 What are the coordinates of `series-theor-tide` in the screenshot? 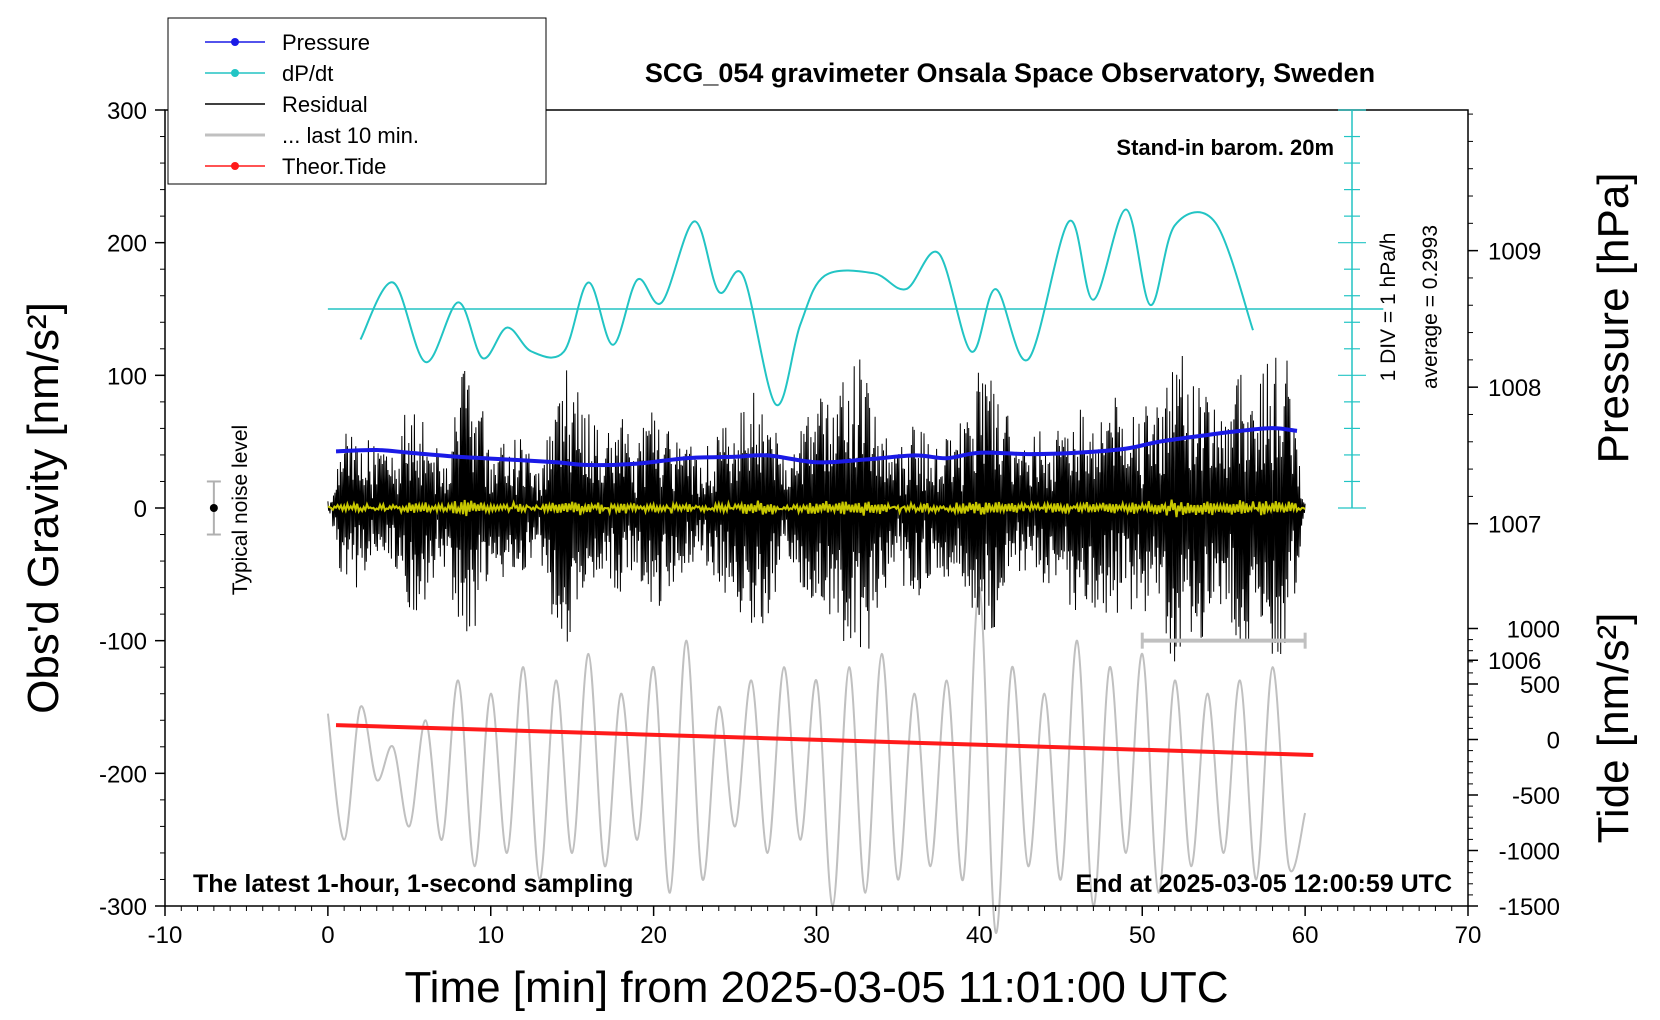 It's located at (824, 740).